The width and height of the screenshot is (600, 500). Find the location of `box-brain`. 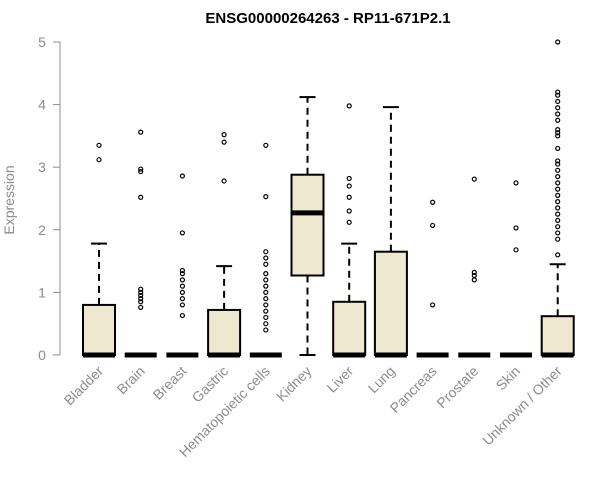

box-brain is located at coordinates (140, 243).